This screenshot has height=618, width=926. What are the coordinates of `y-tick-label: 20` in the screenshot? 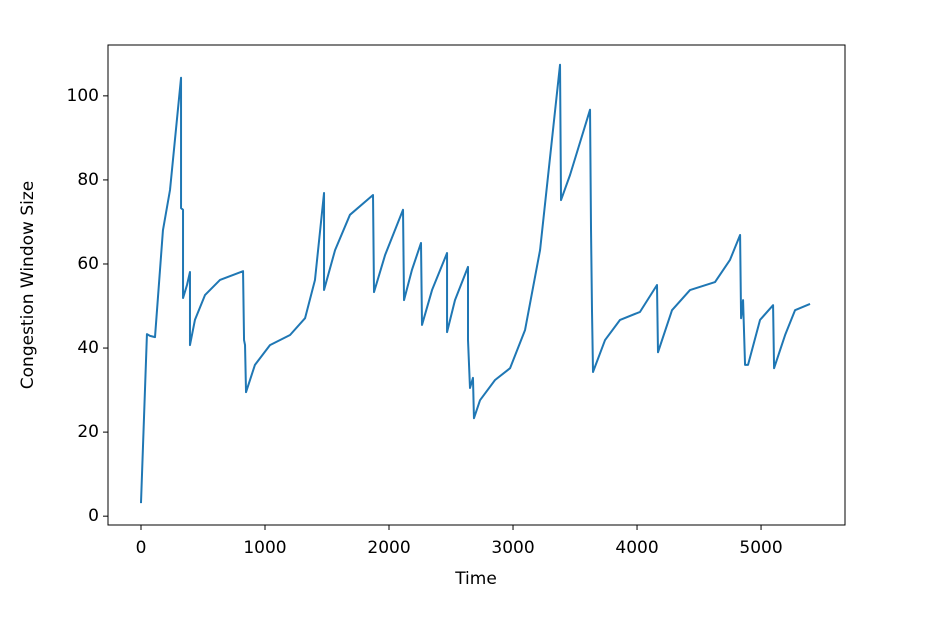 It's located at (88, 432).